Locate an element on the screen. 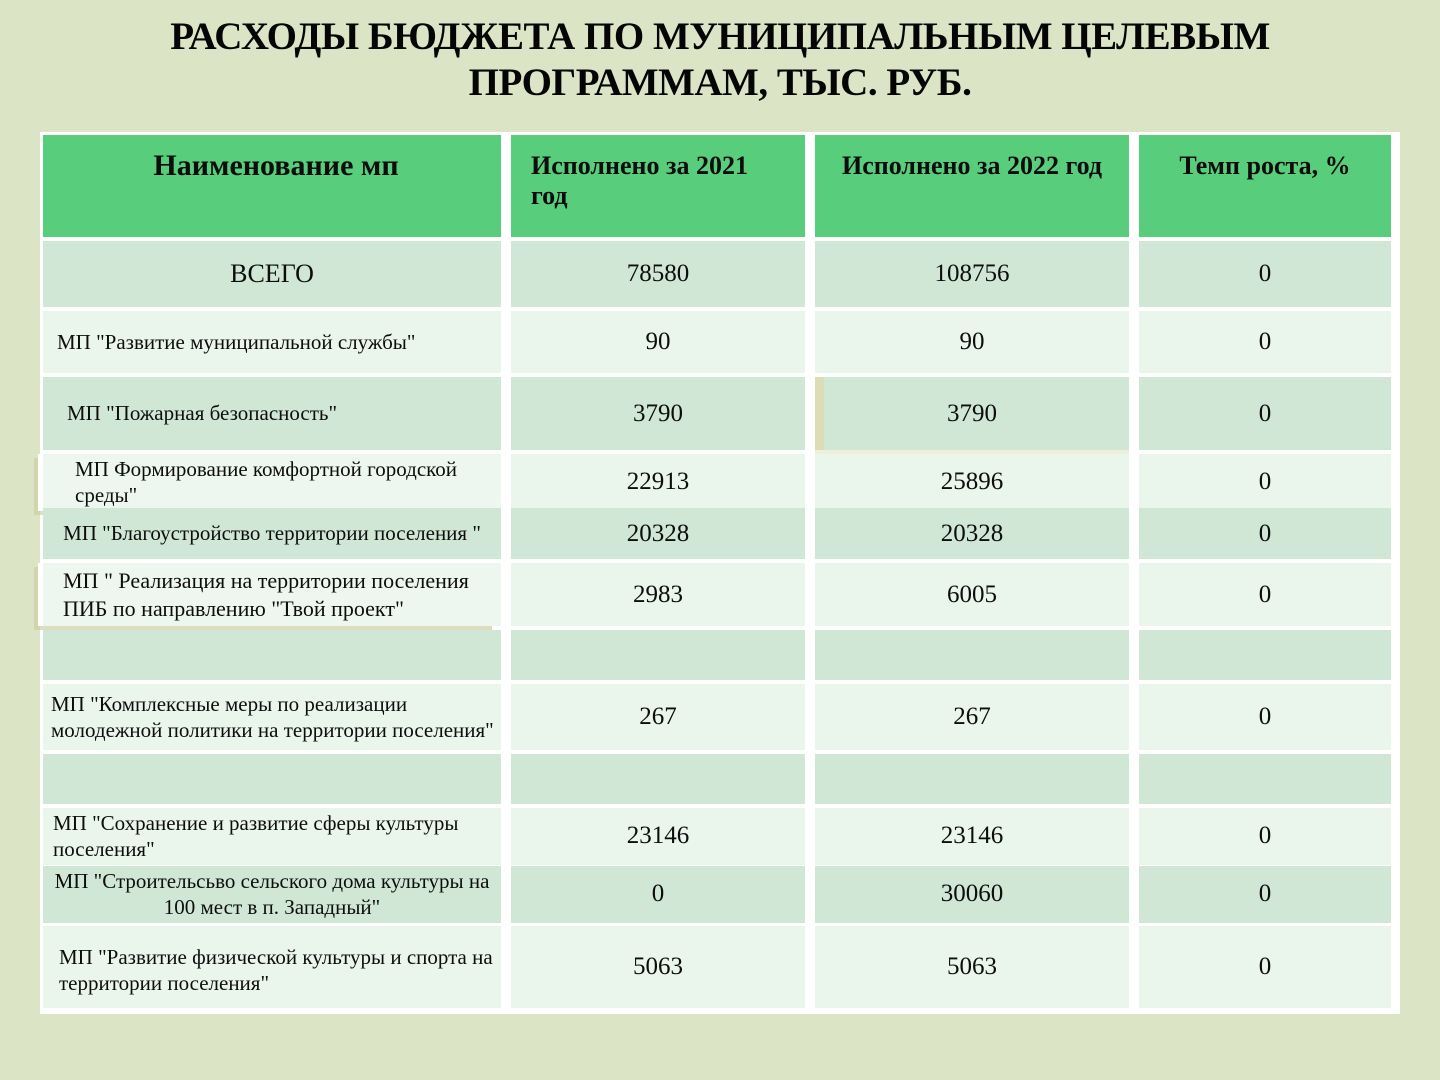  value-2022-cell: 30060 is located at coordinates (972, 894).